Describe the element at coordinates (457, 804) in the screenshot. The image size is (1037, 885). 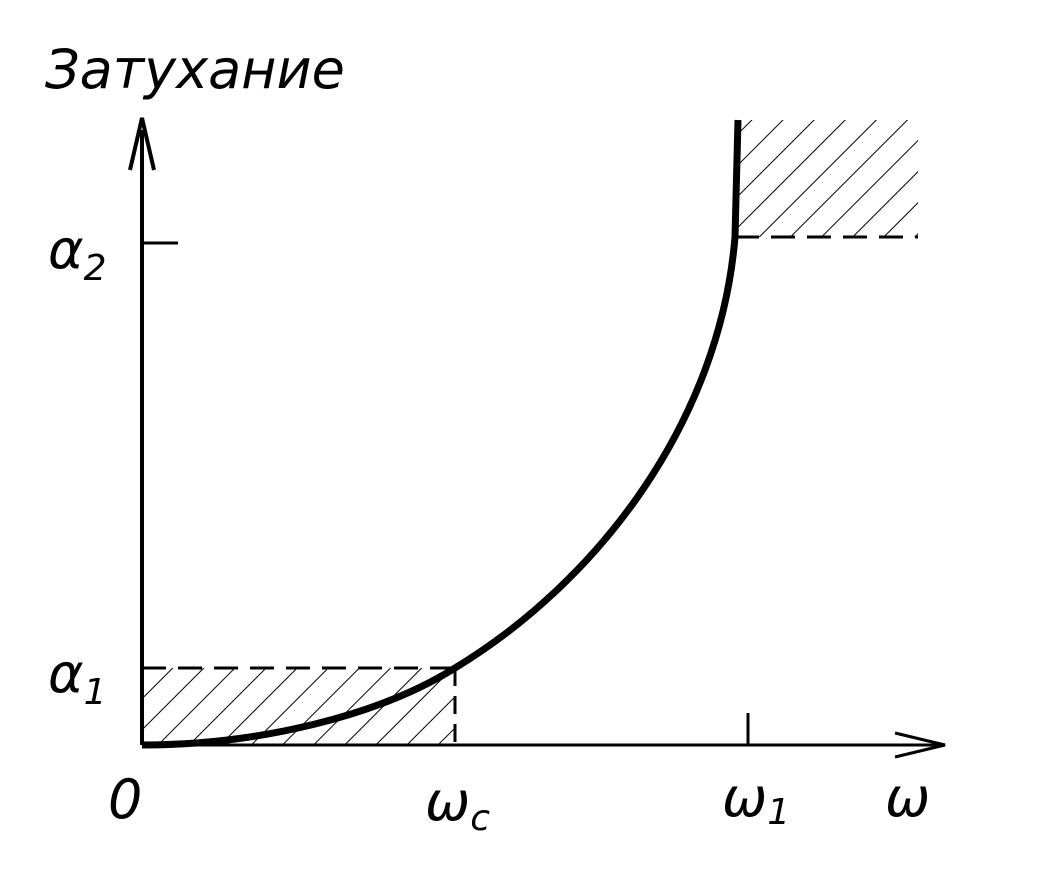
I see `x-label: ωc` at that location.